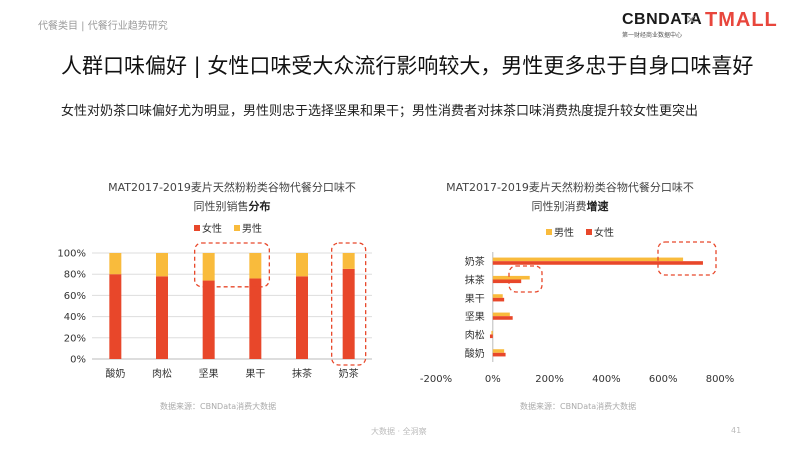 This screenshot has height=449, width=800. What do you see at coordinates (475, 353) in the screenshot?
I see `chart2-y-tick-label: 酸奶` at bounding box center [475, 353].